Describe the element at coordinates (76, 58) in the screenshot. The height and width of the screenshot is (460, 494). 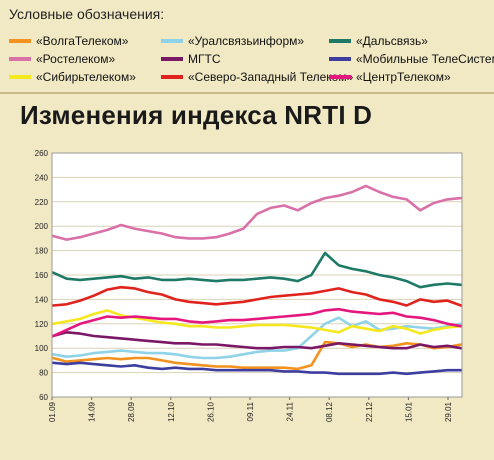
I see `legend-label: «Ростелеком»` at that location.